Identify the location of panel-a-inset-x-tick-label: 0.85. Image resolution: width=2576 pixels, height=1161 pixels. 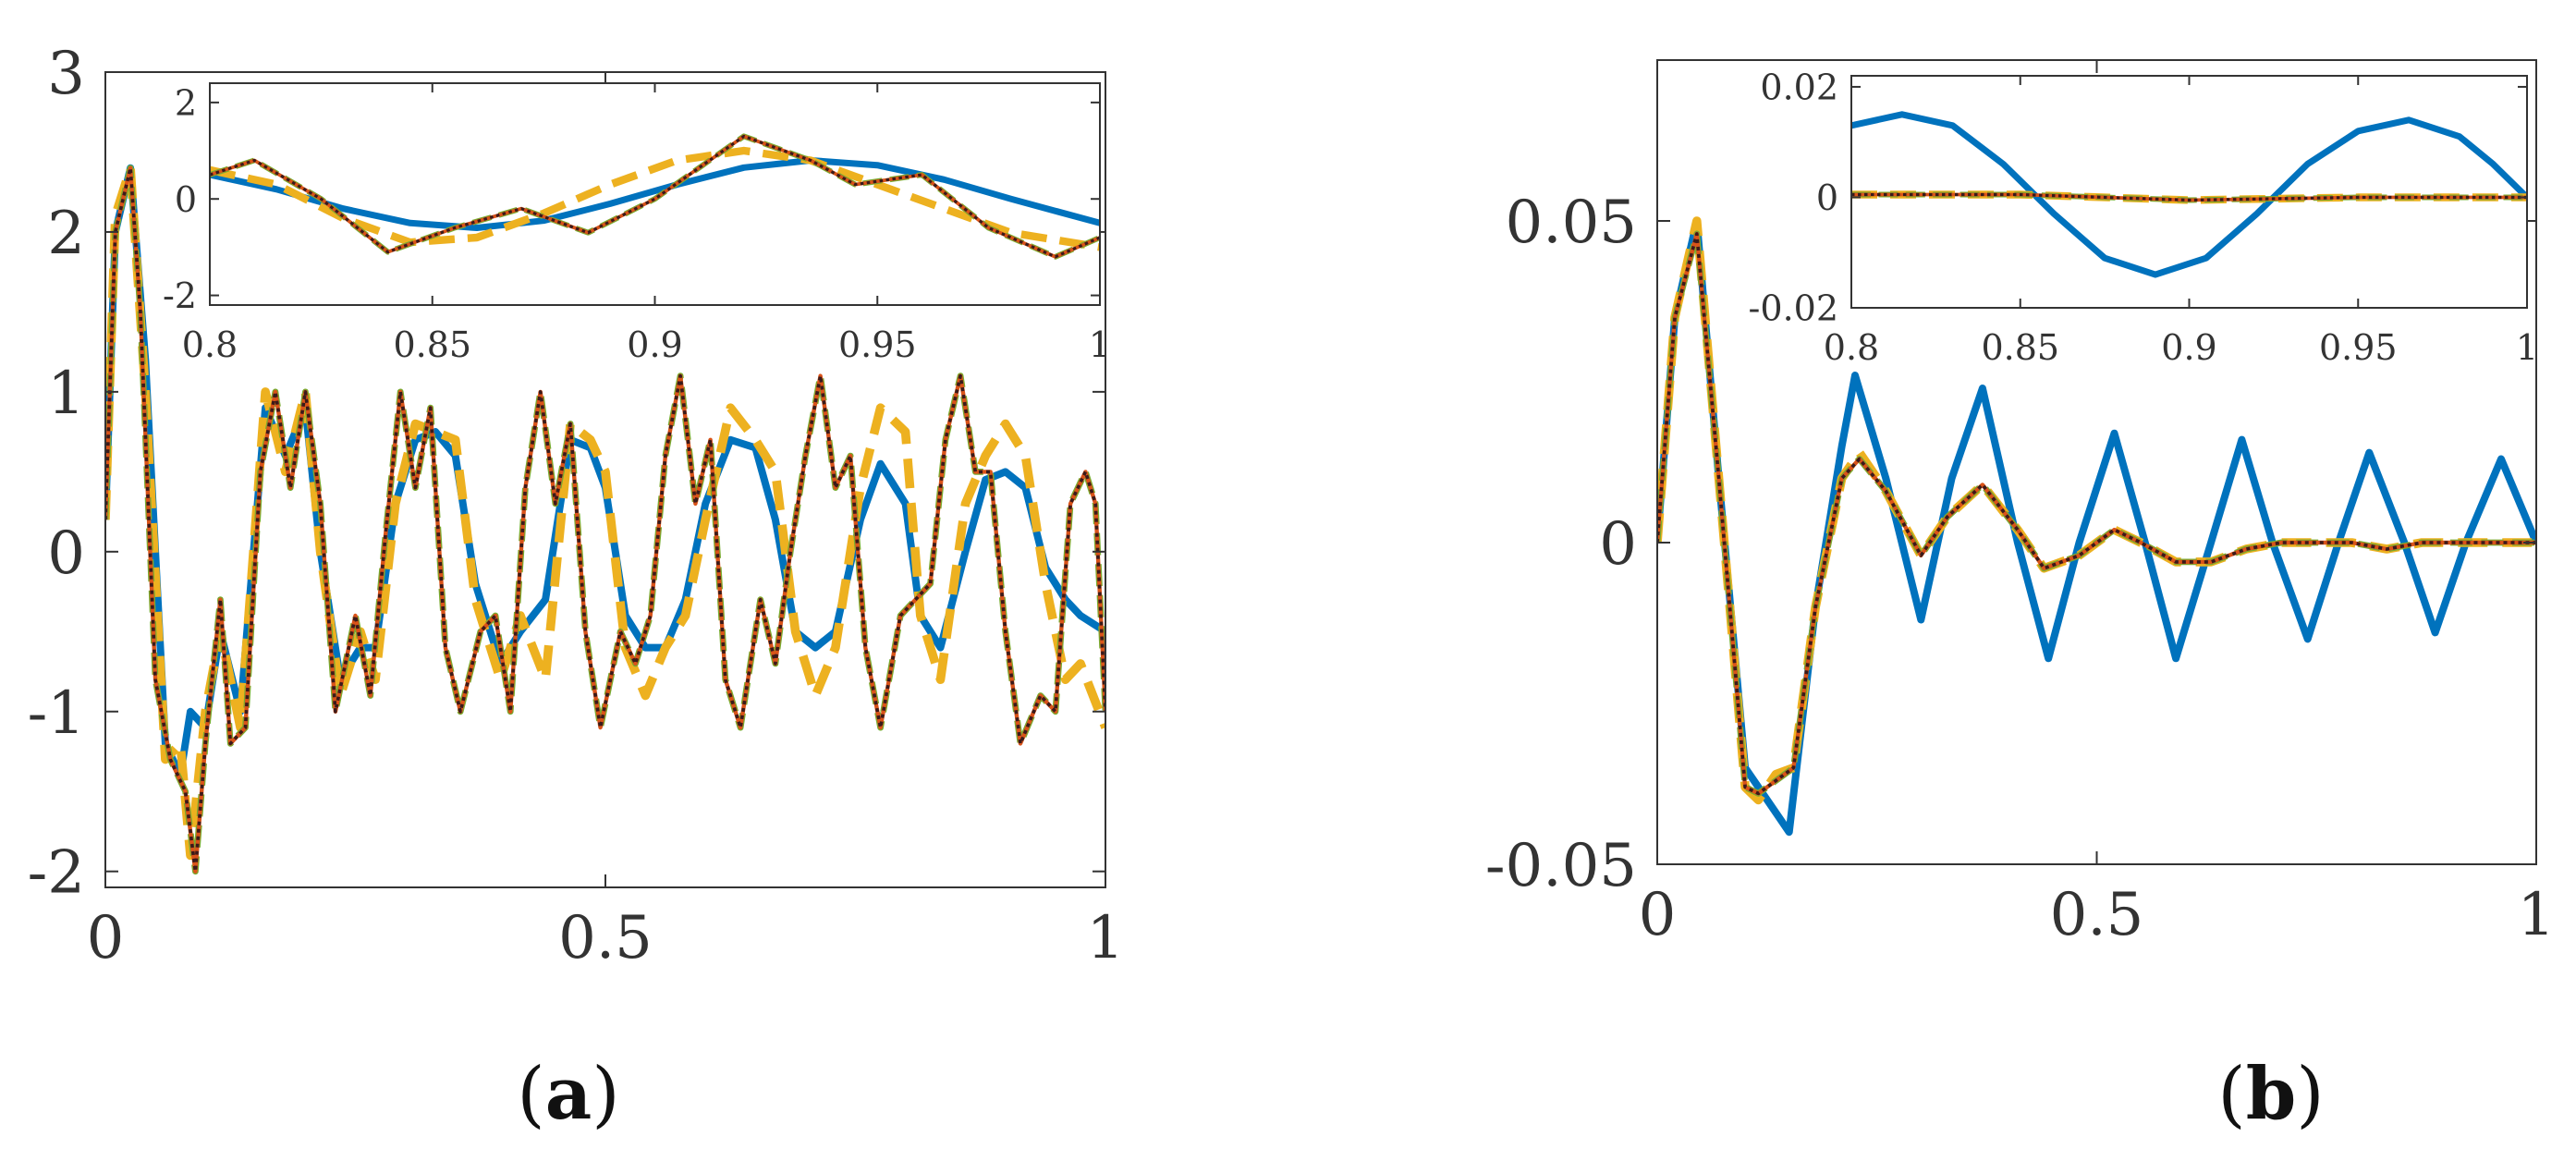
(432, 344).